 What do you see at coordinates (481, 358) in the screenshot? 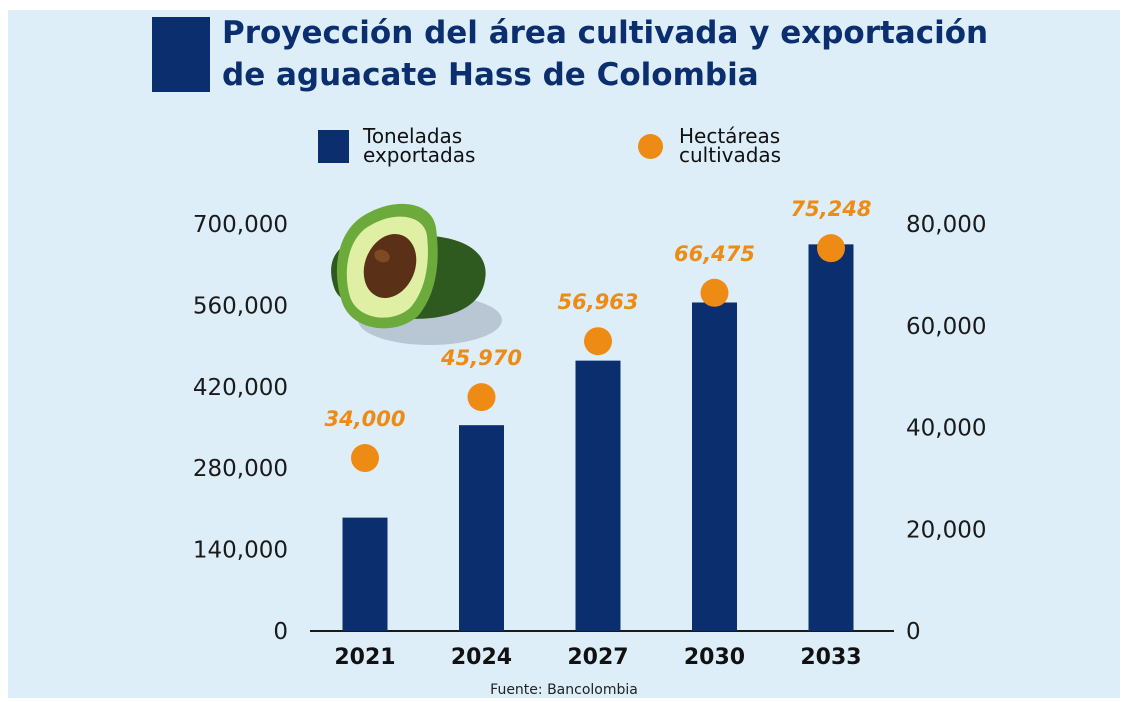
I see `dot-label-2024: 45,970` at bounding box center [481, 358].